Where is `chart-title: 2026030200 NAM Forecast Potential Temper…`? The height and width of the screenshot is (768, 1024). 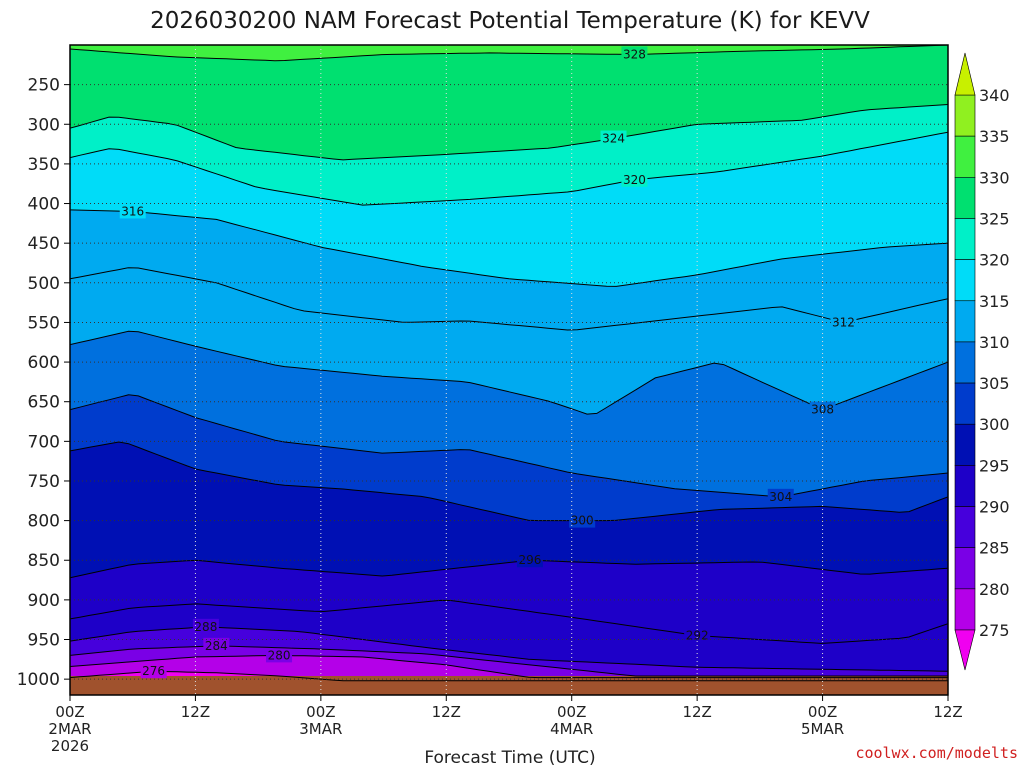
chart-title: 2026030200 NAM Forecast Potential Temper… is located at coordinates (510, 21).